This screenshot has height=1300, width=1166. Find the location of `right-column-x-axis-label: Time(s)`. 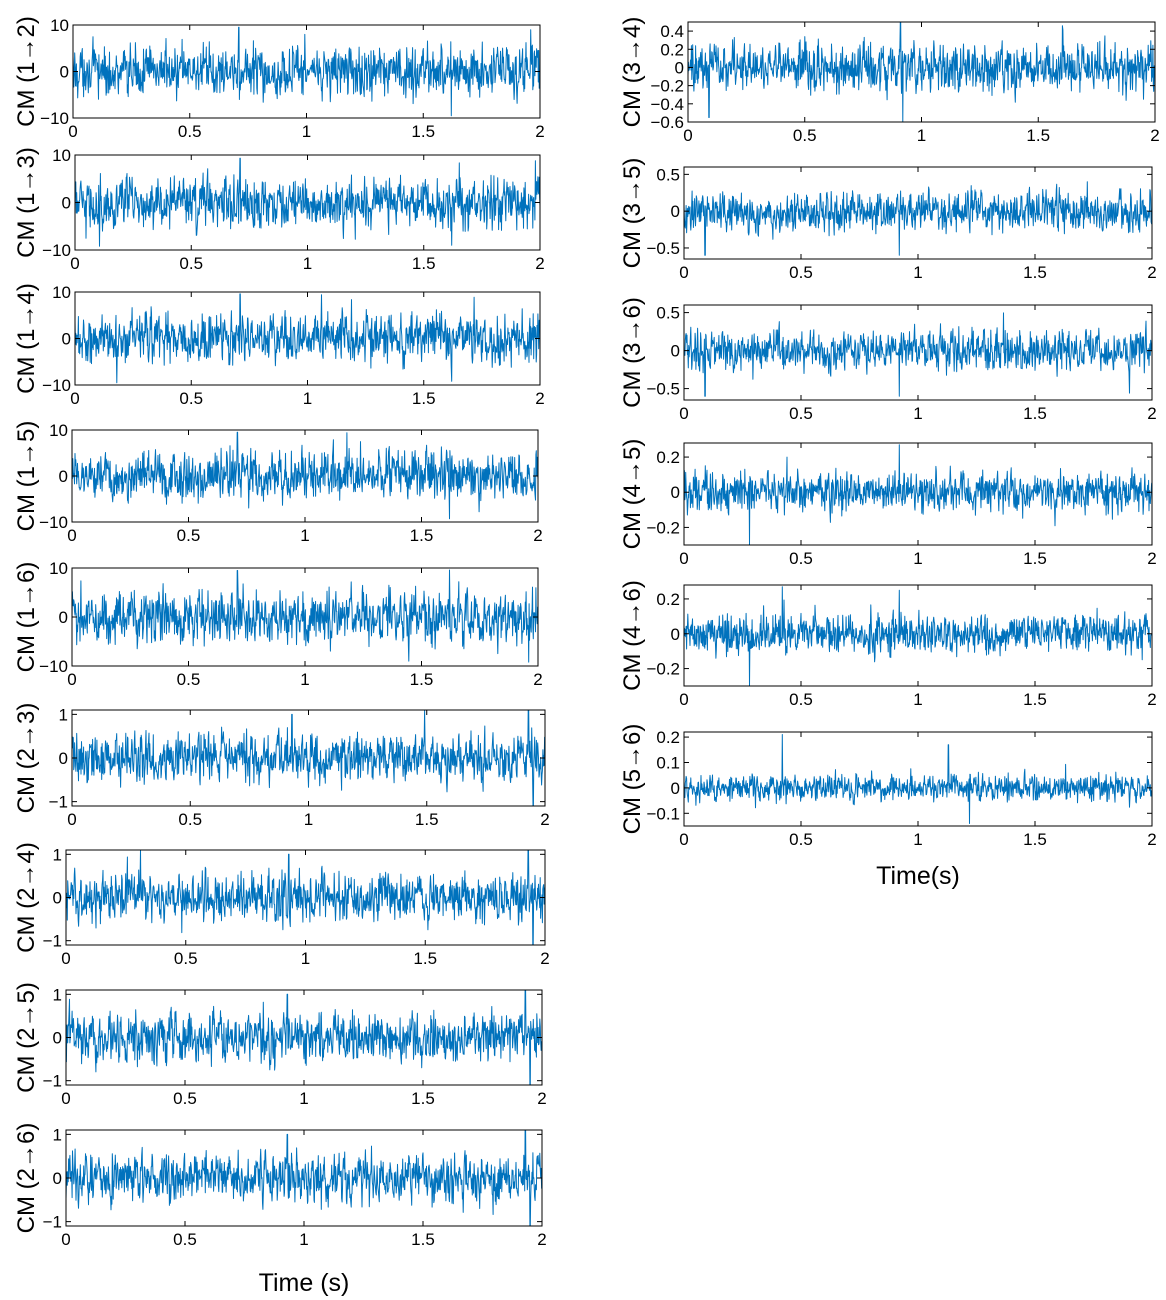

right-column-x-axis-label: Time(s) is located at coordinates (918, 876).